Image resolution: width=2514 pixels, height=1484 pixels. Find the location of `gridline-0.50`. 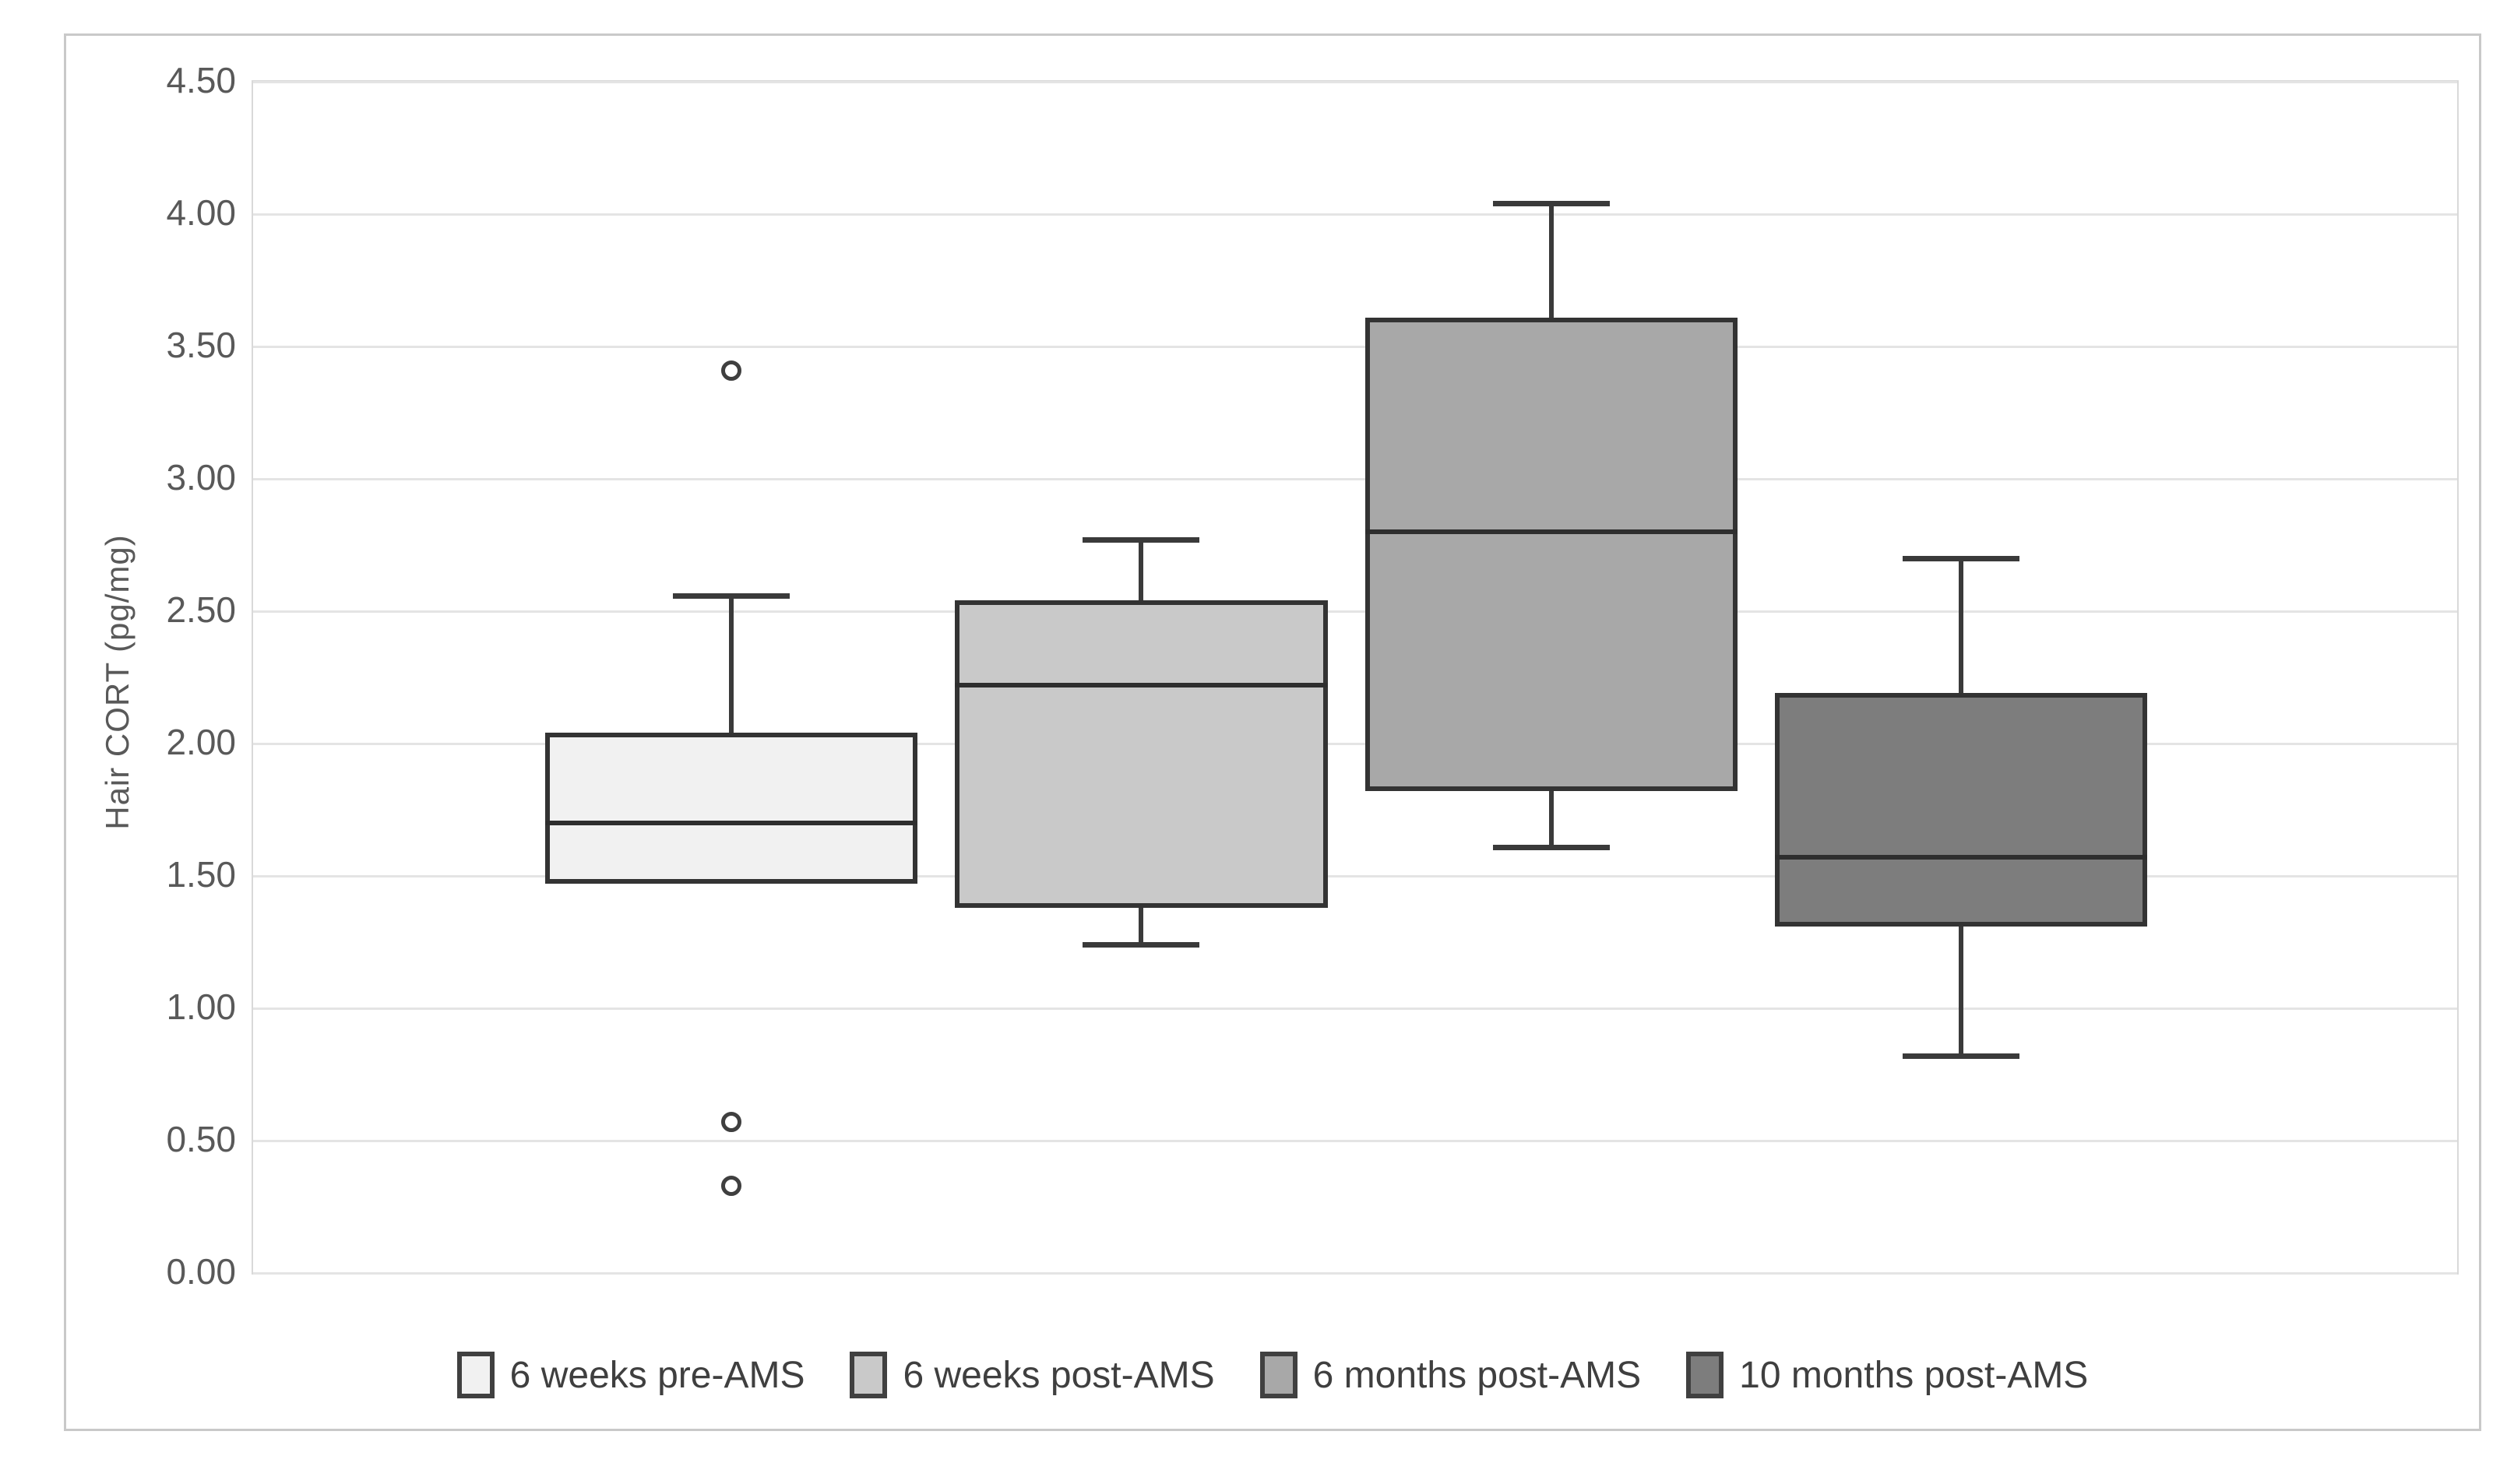

gridline-0.50 is located at coordinates (1355, 1141).